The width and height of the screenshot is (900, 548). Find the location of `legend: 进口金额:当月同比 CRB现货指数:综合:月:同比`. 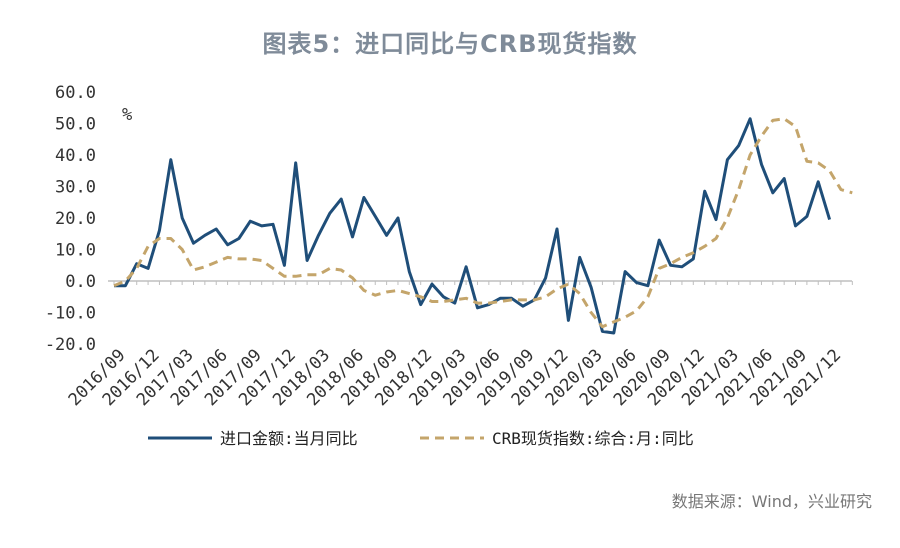

legend: 进口金额:当月同比 CRB现货指数:综合:月:同比 is located at coordinates (421, 438).